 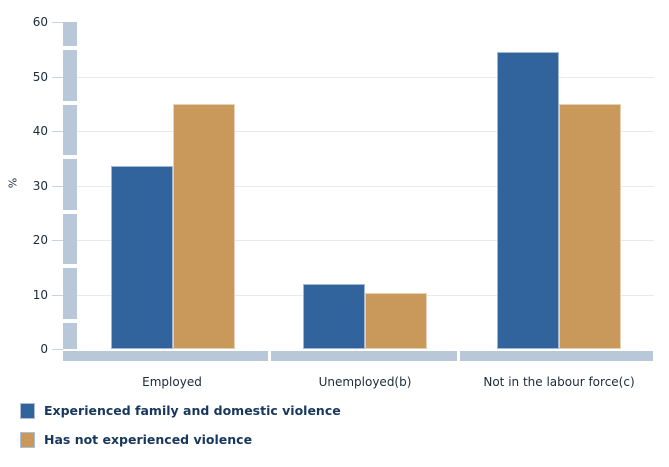 I want to click on bar-series0-cat0, so click(x=141, y=257).